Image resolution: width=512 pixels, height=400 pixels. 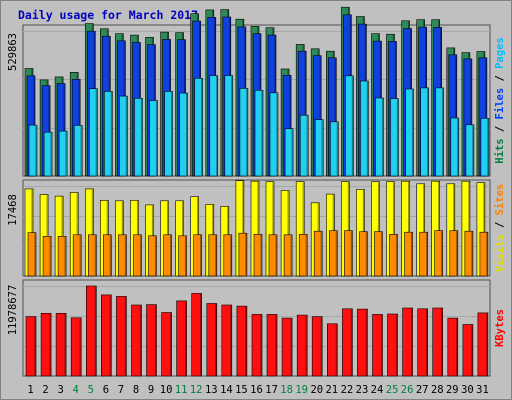 What do you see at coordinates (13, 310) in the screenshot?
I see `panel-kbytes-ymax-label: 11978677` at bounding box center [13, 310].